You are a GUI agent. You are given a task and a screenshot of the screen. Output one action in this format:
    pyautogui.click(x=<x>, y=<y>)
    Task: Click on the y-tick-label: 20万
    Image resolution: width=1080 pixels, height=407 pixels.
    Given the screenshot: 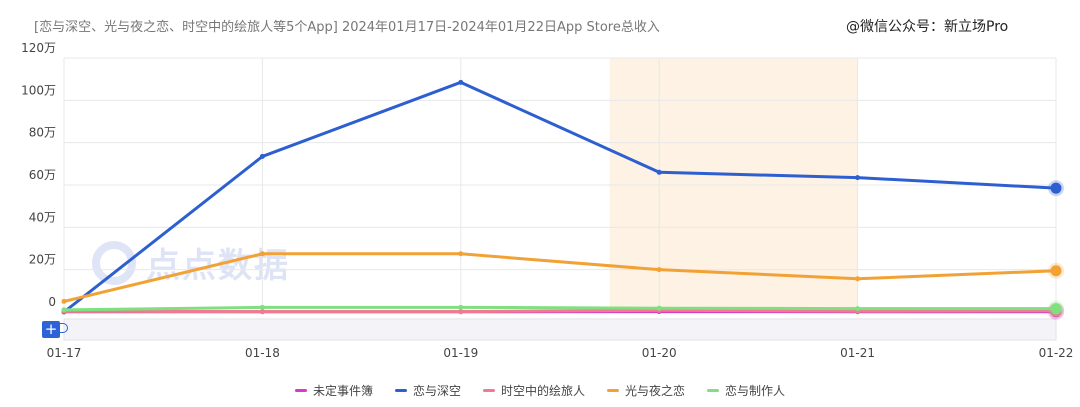 What is the action you would take?
    pyautogui.click(x=42, y=260)
    